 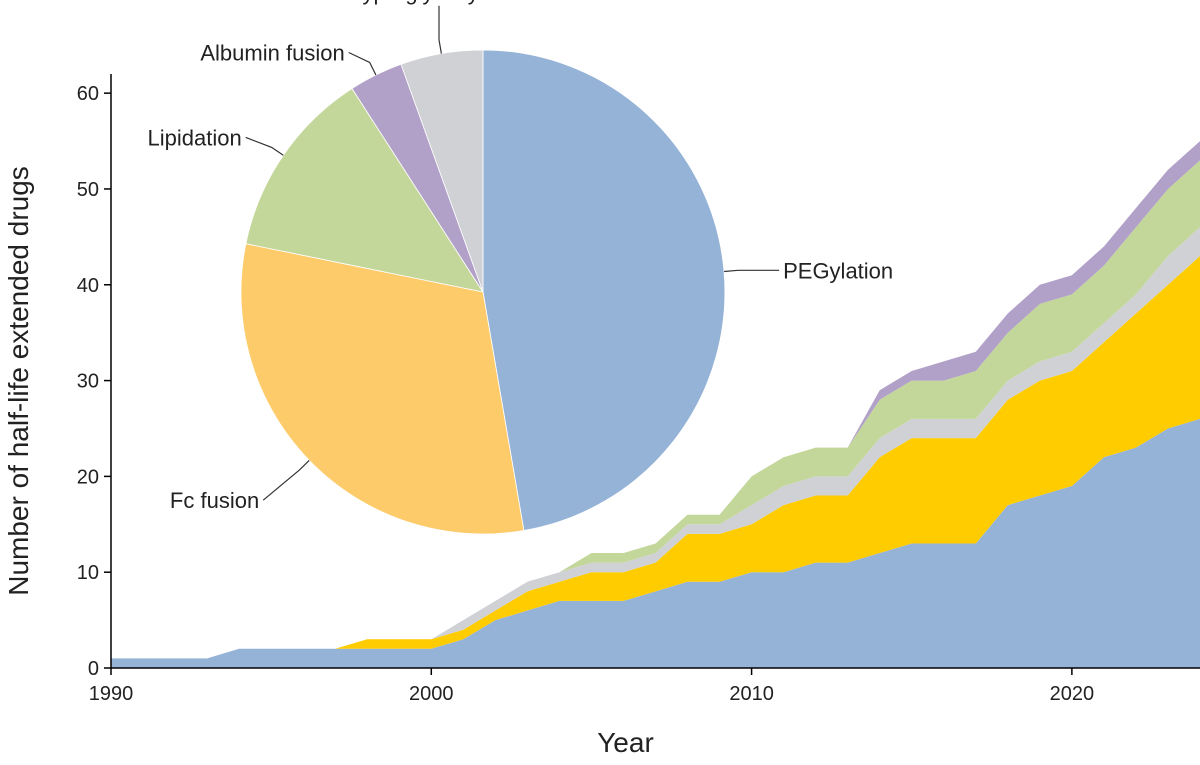 I want to click on x-tick-label: 2010, so click(x=751, y=694).